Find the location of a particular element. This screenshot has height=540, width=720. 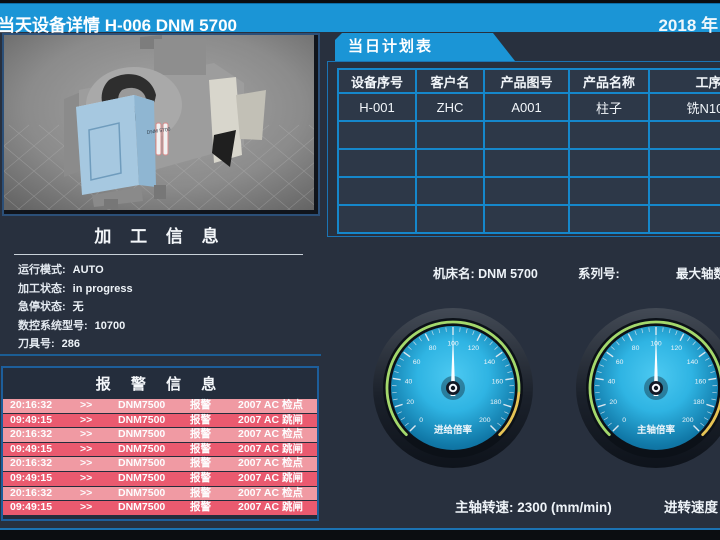

svg-text: 进给倍率 is located at coordinates (453, 430).